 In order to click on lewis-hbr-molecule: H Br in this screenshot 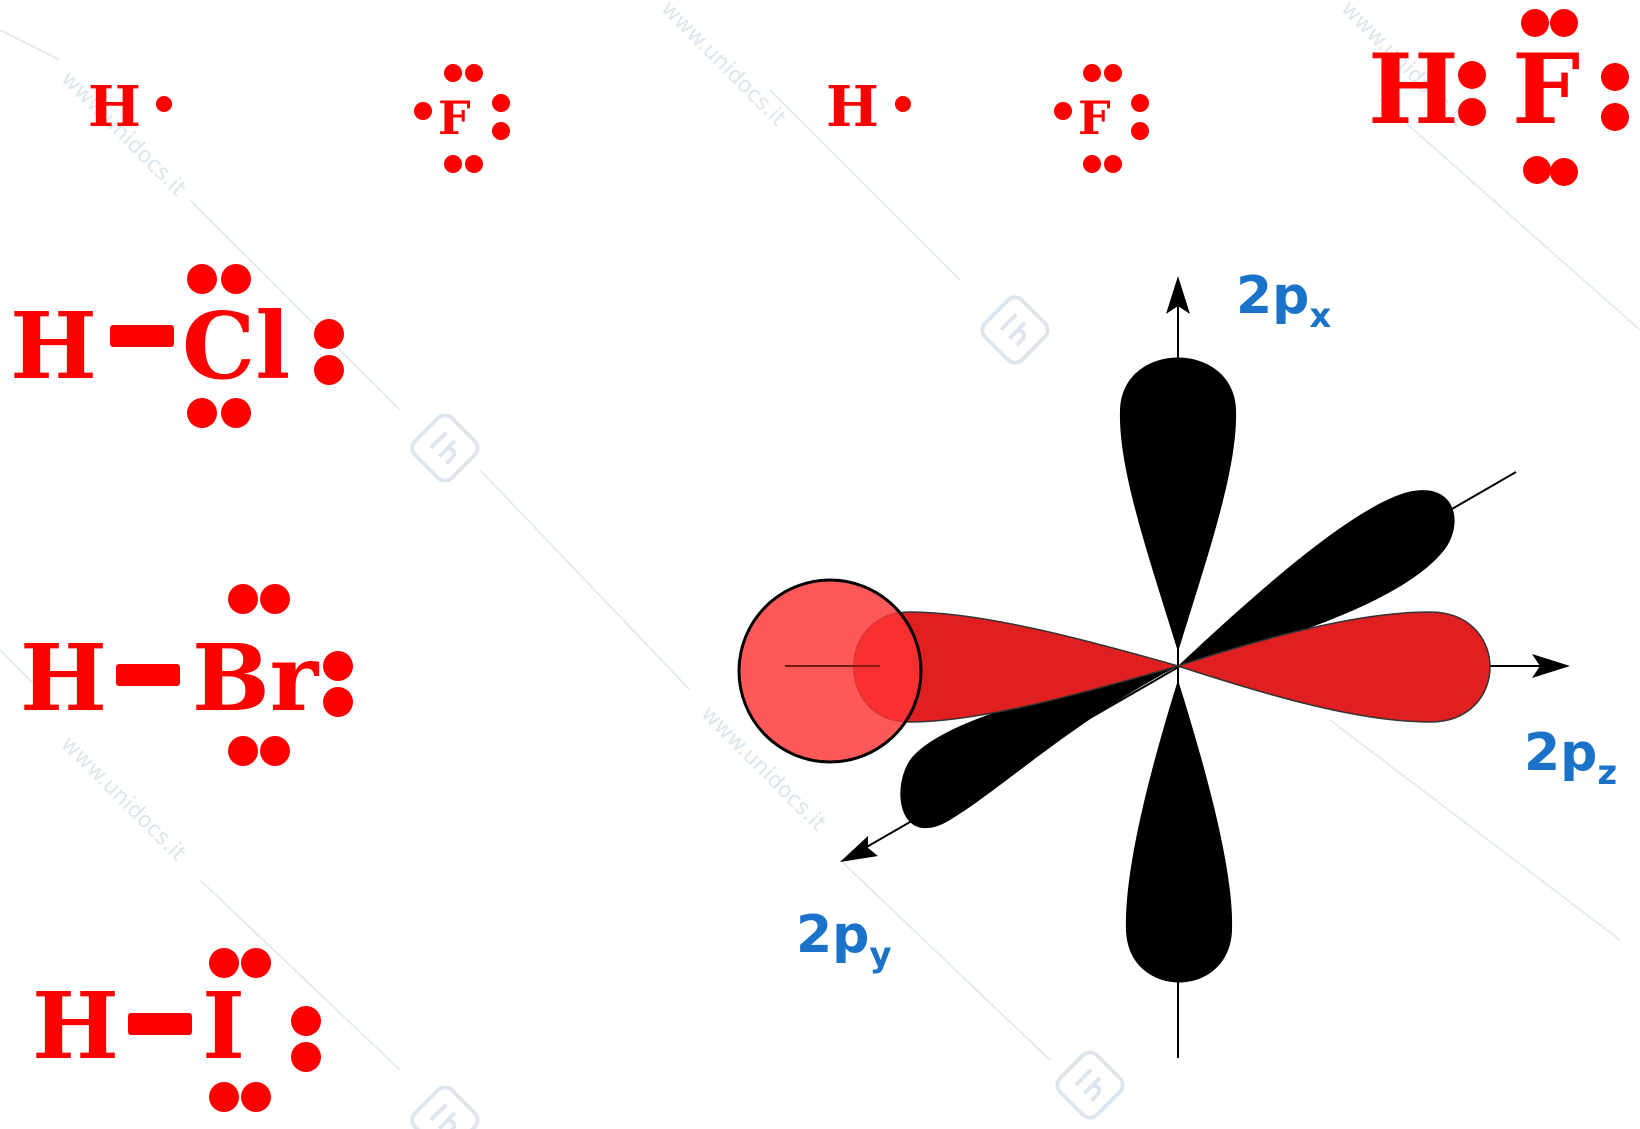, I will do `click(186, 675)`.